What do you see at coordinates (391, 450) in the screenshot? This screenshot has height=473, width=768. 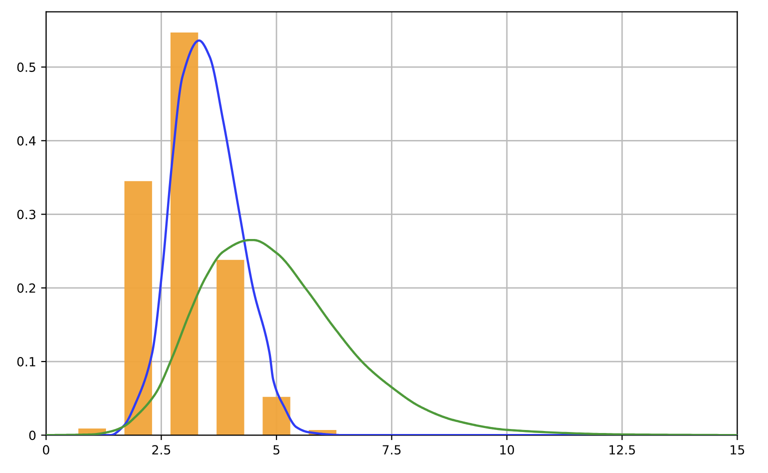 I see `x-tick-label: 7.5` at bounding box center [391, 450].